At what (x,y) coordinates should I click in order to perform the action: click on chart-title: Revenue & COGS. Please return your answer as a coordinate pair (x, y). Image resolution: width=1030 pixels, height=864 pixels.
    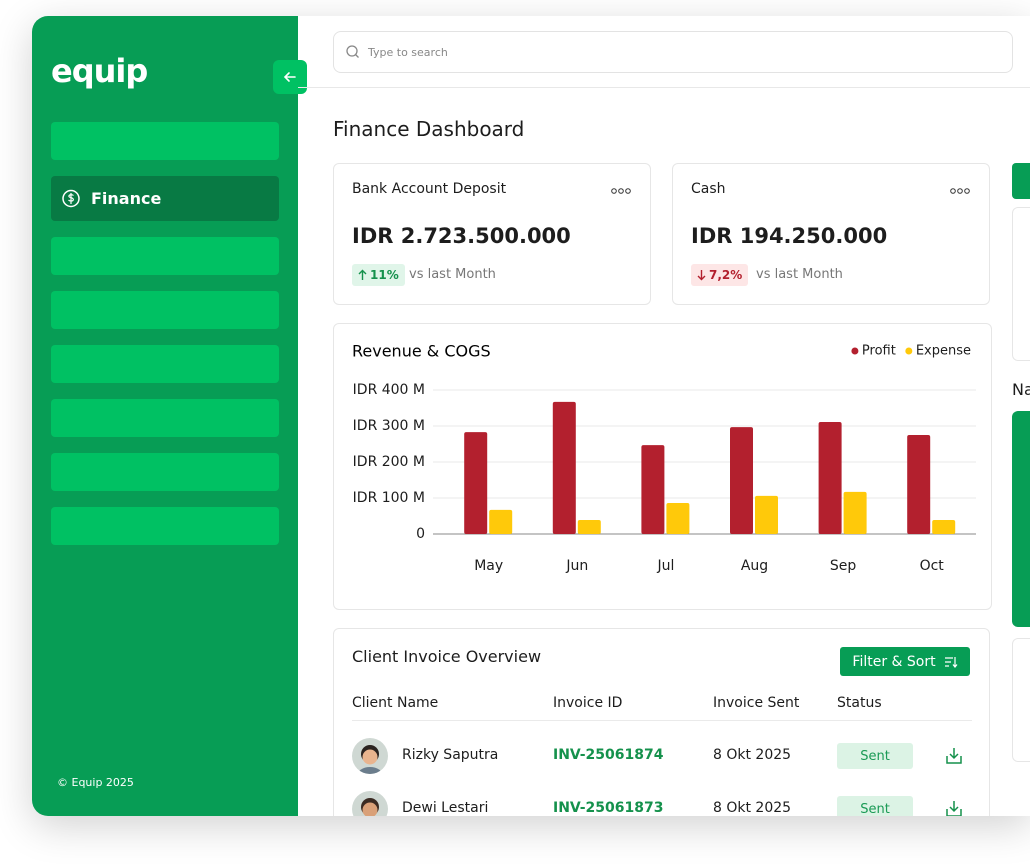
    Looking at the image, I should click on (421, 351).